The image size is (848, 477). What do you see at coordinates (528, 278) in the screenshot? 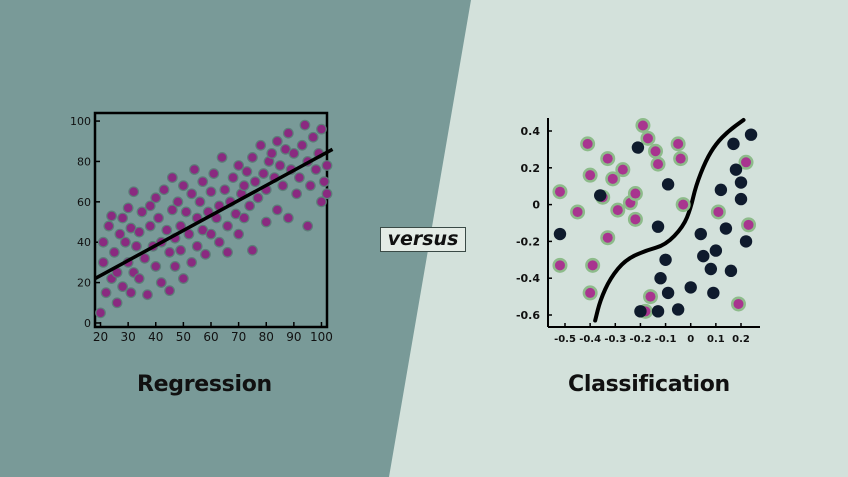
I see `y-tick-label: -0.4` at bounding box center [528, 278].